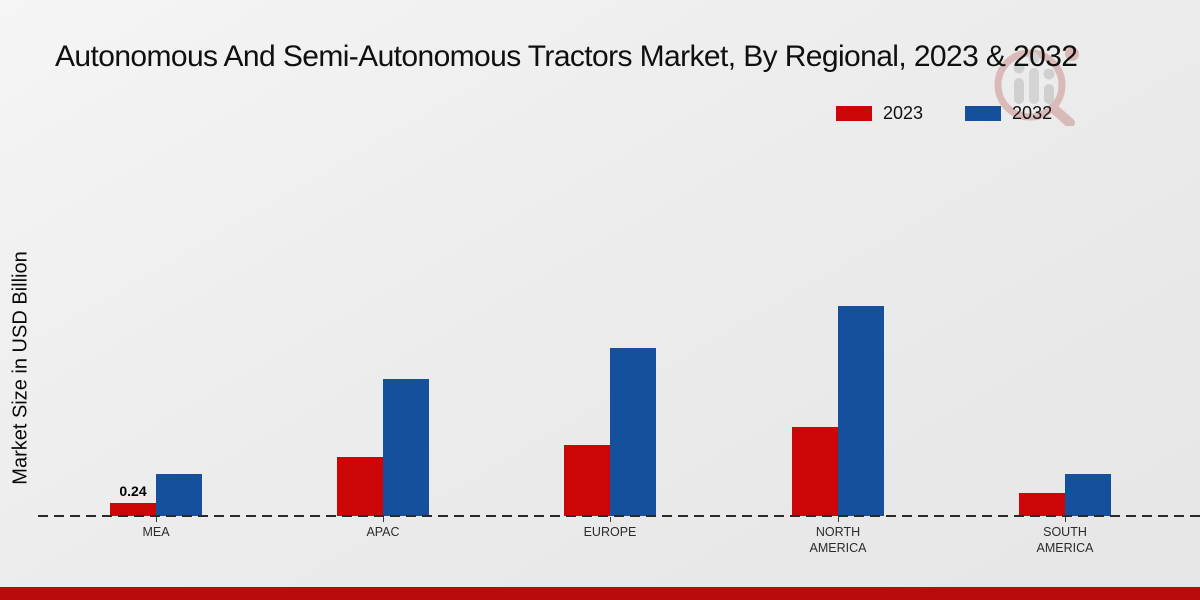 This screenshot has width=1200, height=600. I want to click on bar-2023-north-america, so click(815, 471).